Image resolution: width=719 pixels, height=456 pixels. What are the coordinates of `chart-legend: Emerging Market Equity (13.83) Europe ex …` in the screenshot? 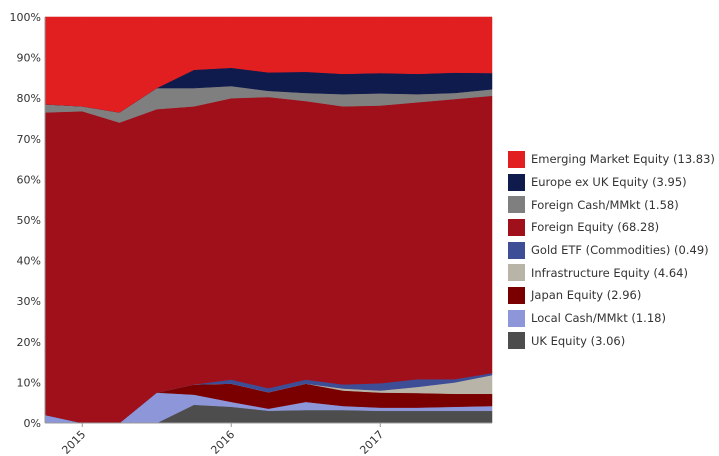 It's located at (611, 250).